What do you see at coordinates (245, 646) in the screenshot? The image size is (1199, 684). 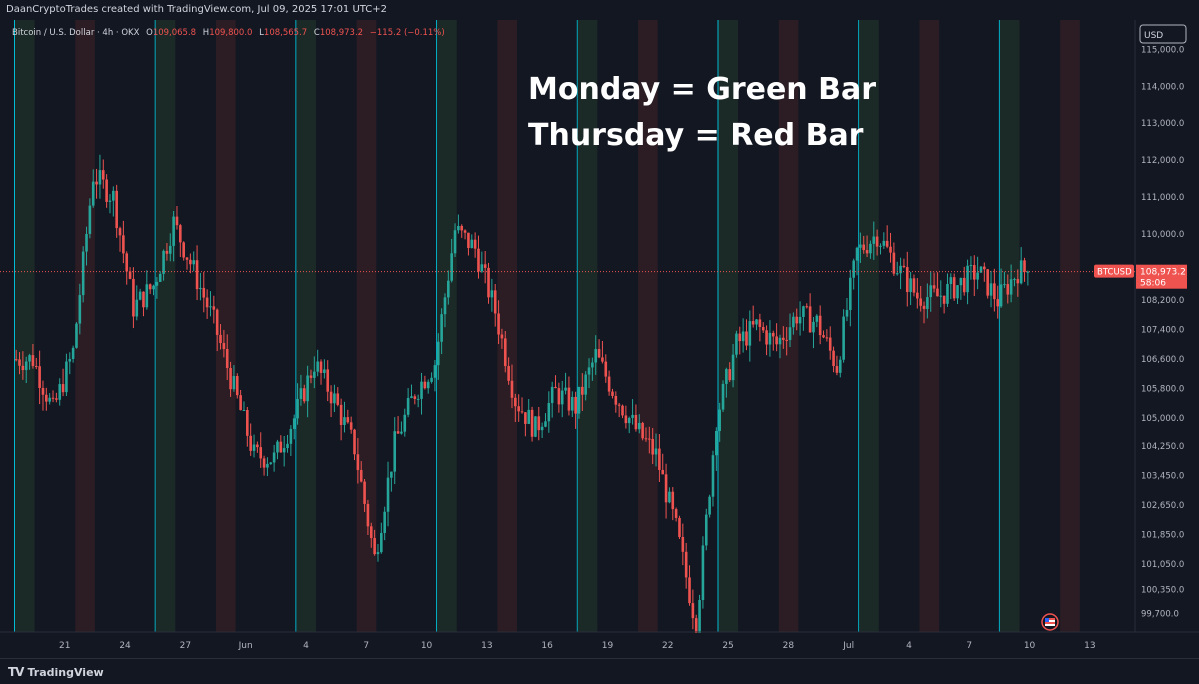 I see `time-tick-label: Jun` at bounding box center [245, 646].